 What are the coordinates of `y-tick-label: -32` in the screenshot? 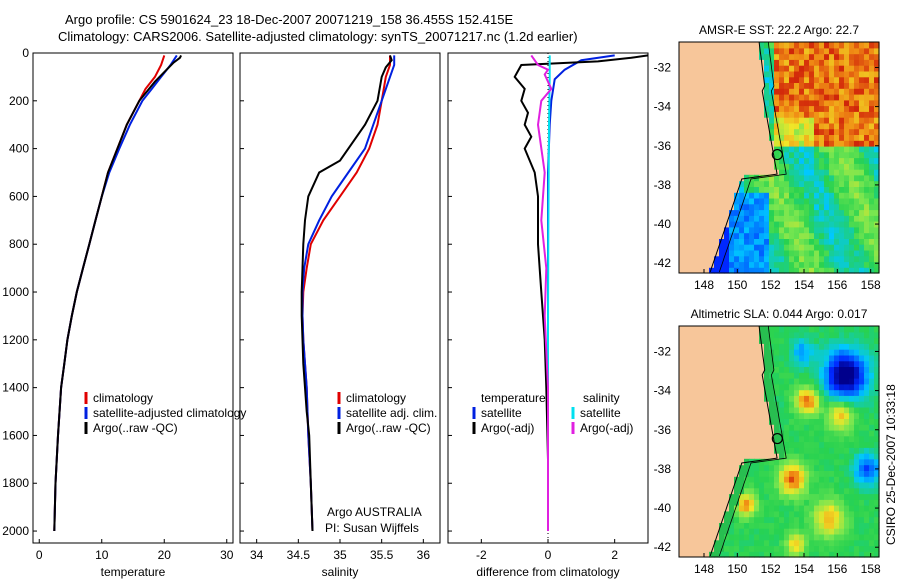 It's located at (663, 67).